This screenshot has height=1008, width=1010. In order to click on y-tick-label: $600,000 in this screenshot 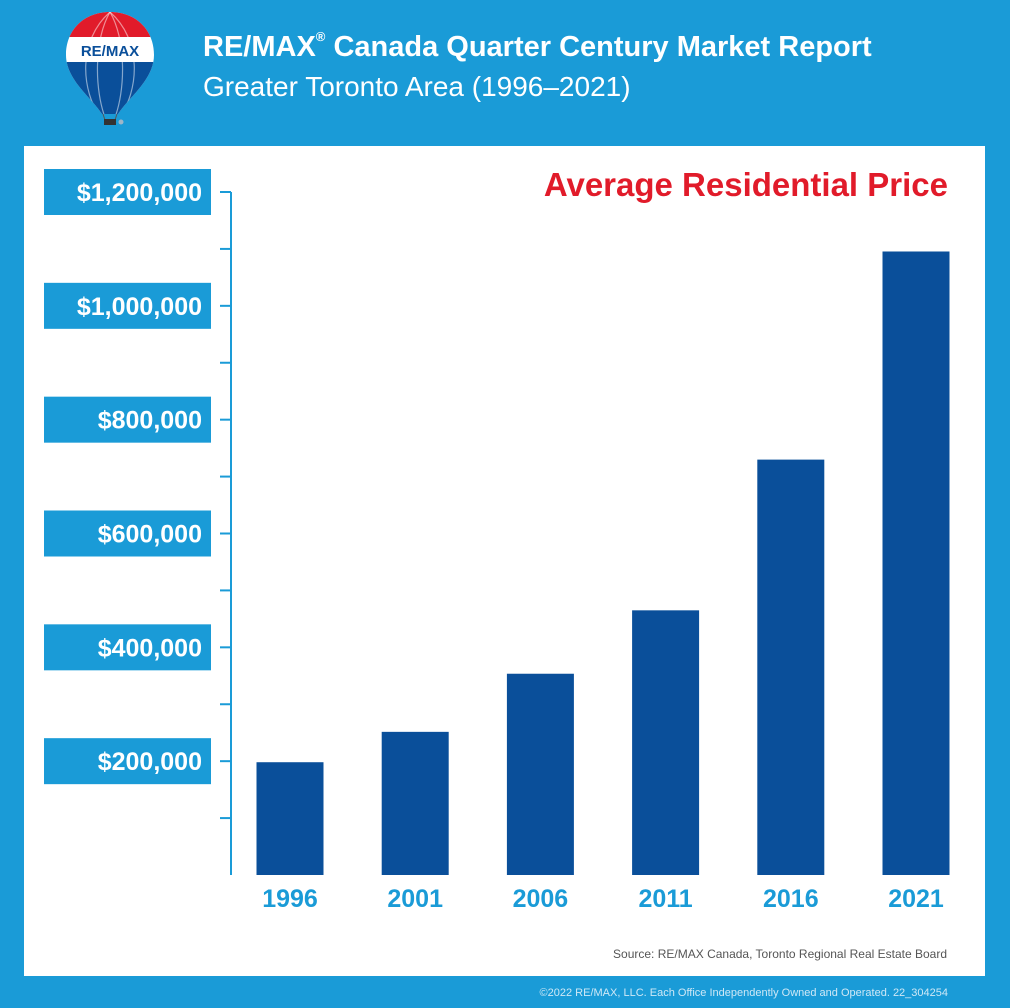, I will do `click(150, 535)`.